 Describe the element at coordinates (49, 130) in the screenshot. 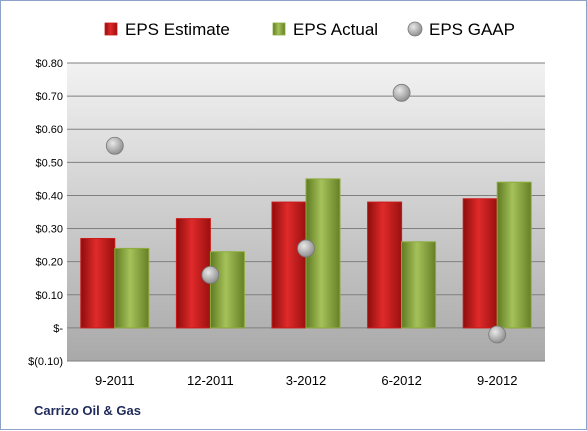

I see `y-tick-label: $0.60` at that location.